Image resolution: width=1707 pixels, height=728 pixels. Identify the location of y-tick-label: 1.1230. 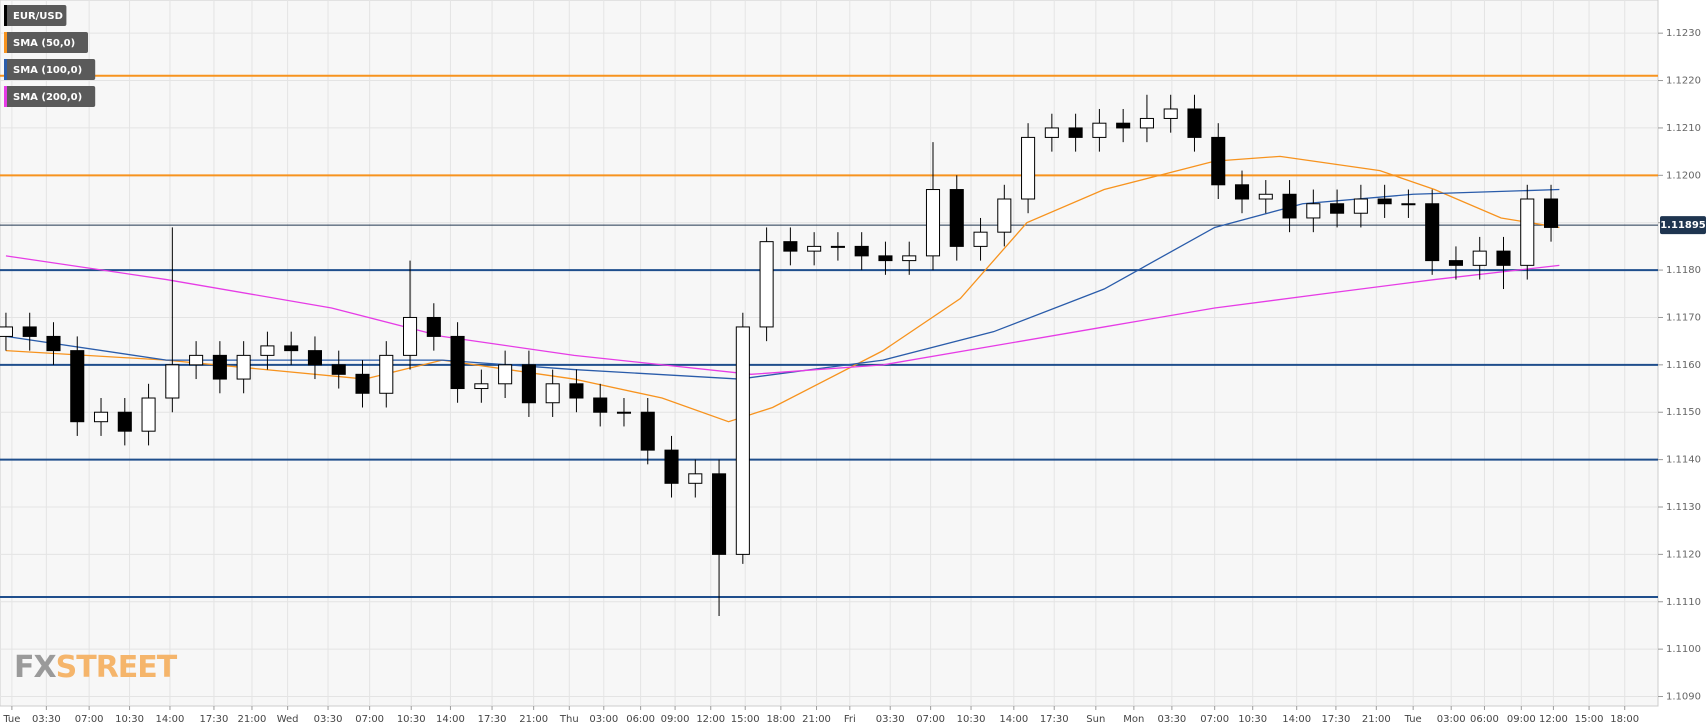
(1683, 33).